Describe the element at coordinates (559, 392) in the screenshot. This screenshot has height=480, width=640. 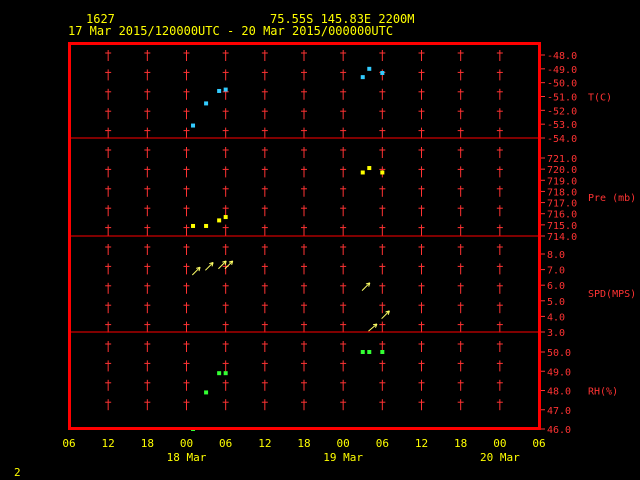
I see `y-tick-label: 48.0` at that location.